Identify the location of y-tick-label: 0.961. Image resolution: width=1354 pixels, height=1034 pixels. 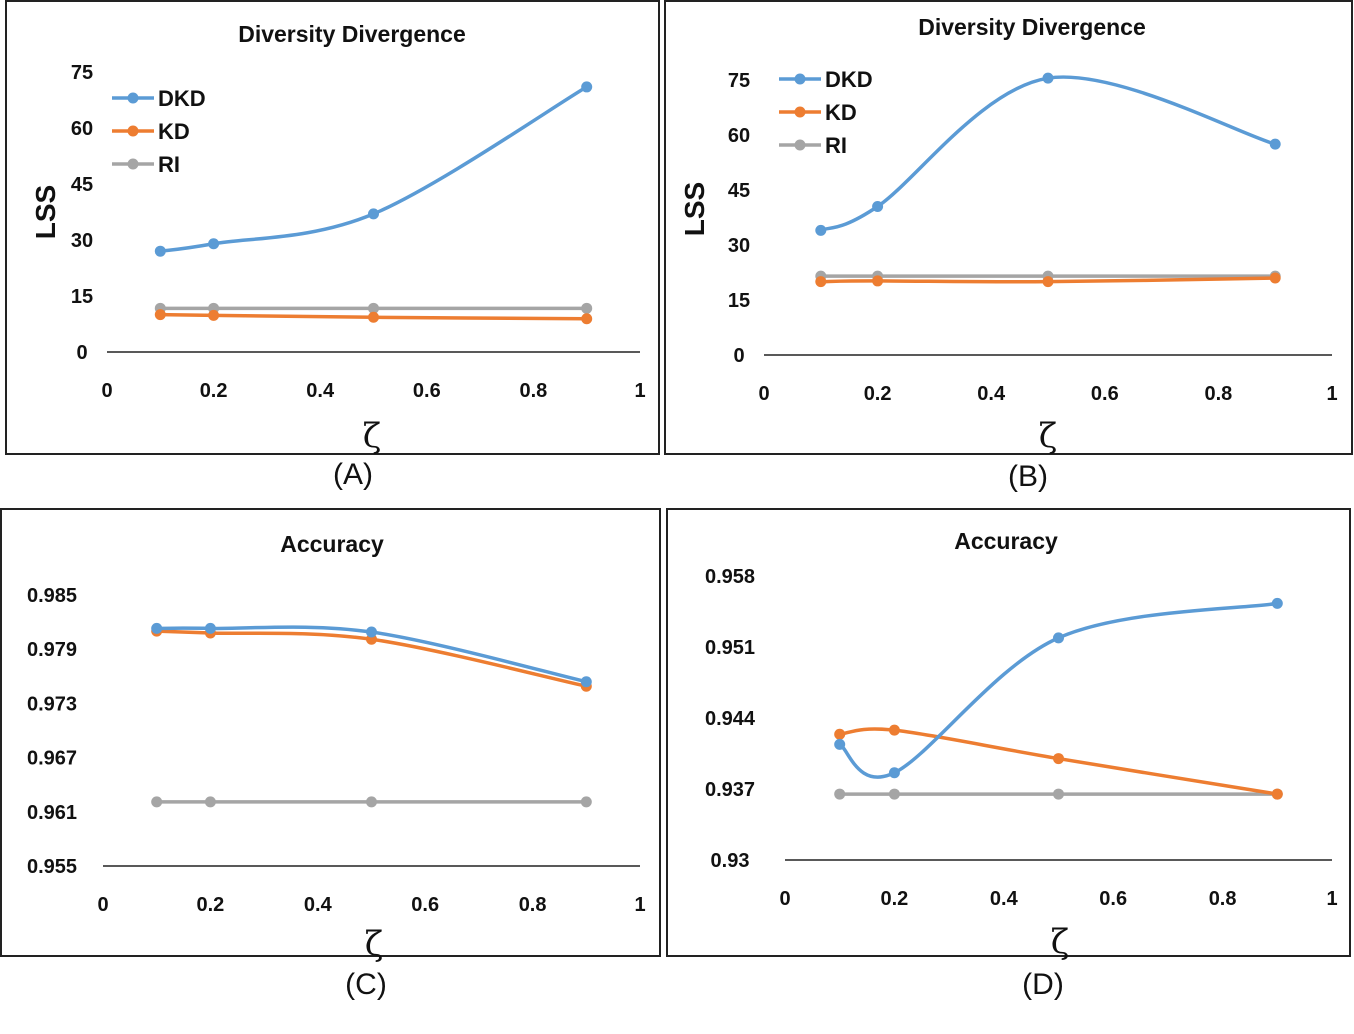
(52, 813).